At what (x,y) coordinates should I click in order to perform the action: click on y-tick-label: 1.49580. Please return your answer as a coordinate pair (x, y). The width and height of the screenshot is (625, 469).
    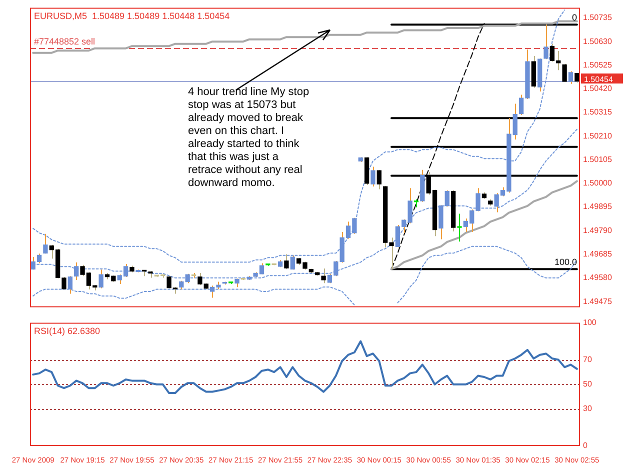
    Looking at the image, I should click on (597, 277).